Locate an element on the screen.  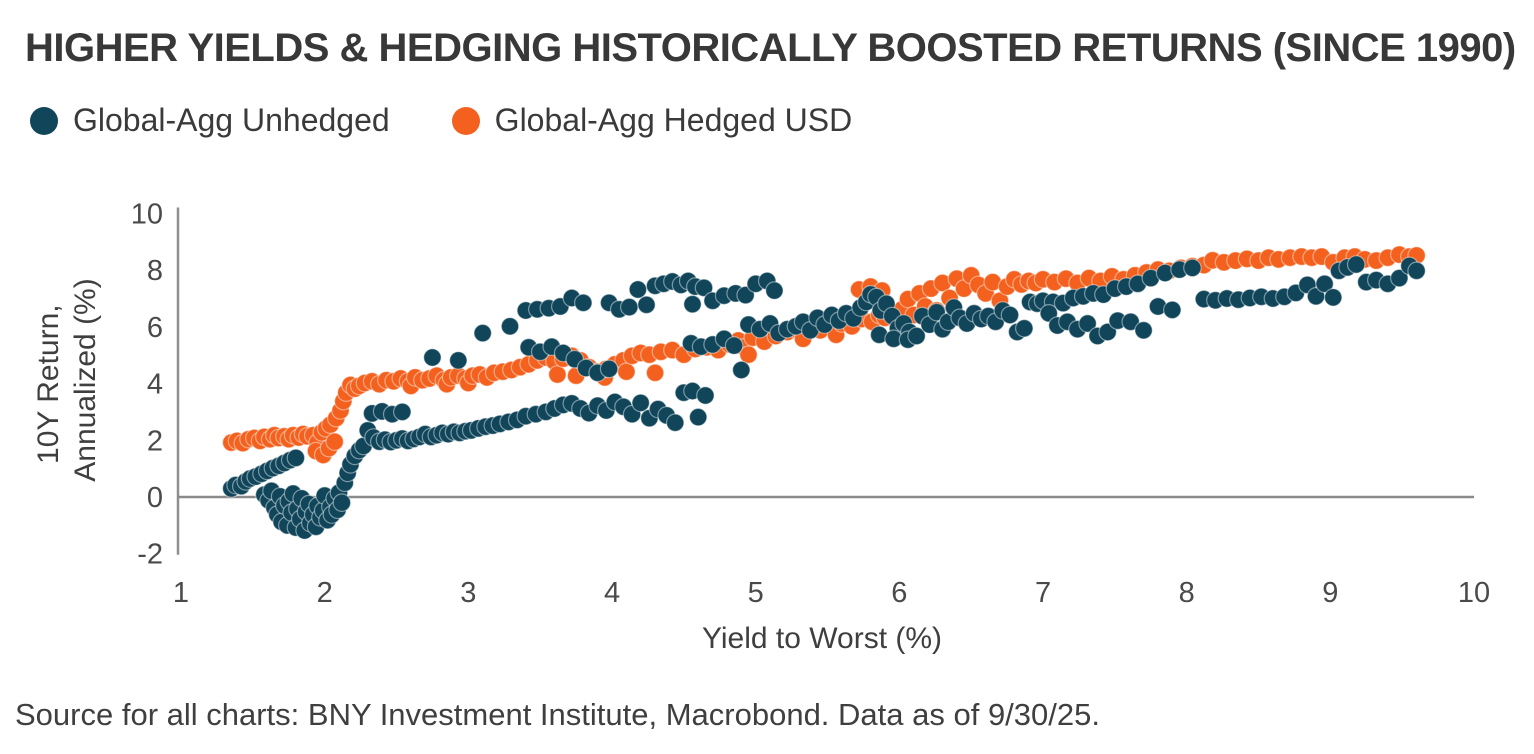
legend-item-hedged: Global-Agg Hedged USD is located at coordinates (652, 120).